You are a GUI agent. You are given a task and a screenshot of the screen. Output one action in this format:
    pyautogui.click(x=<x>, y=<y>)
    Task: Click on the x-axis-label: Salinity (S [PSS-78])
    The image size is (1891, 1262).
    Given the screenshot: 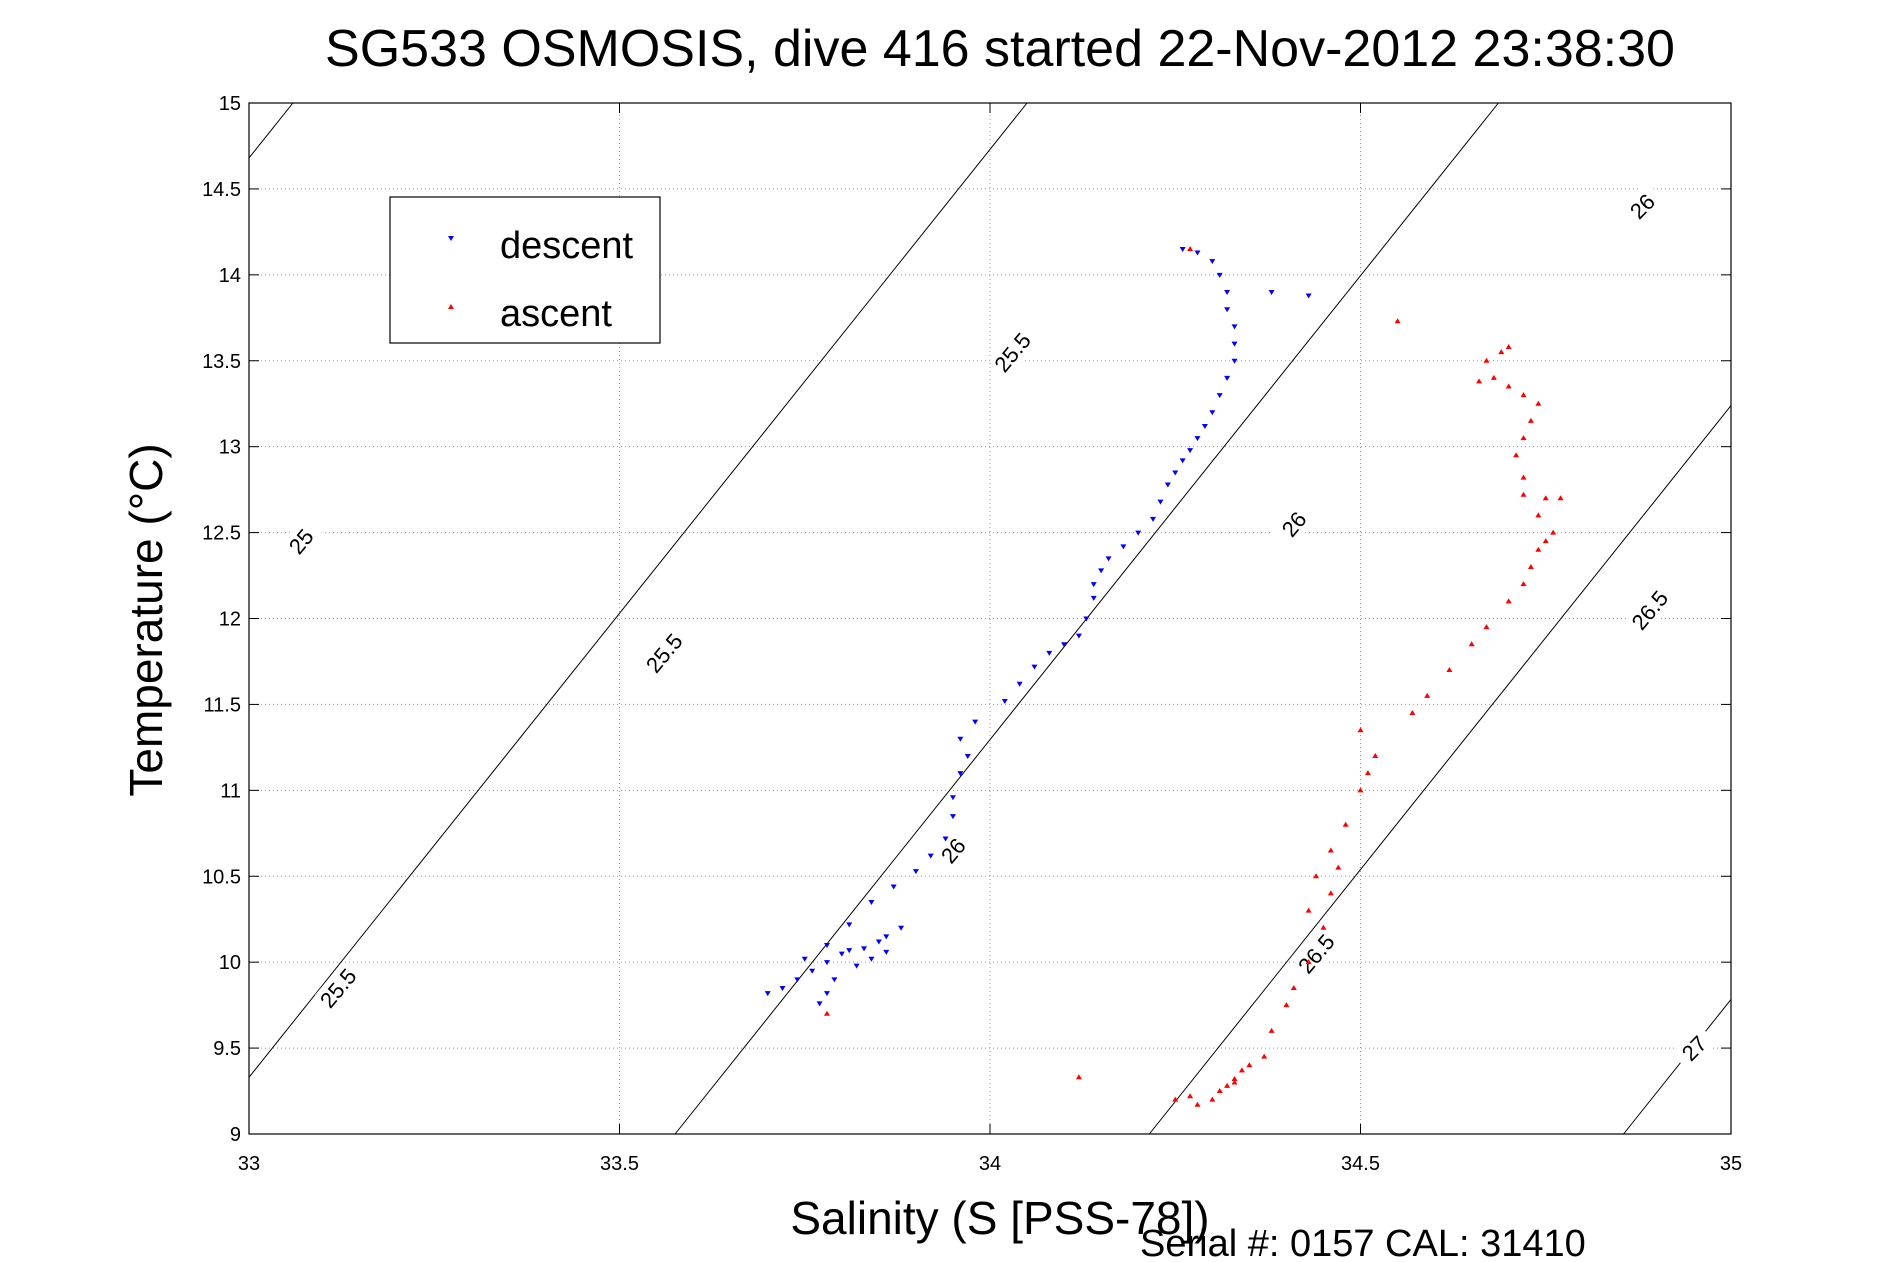 What is the action you would take?
    pyautogui.click(x=999, y=1218)
    